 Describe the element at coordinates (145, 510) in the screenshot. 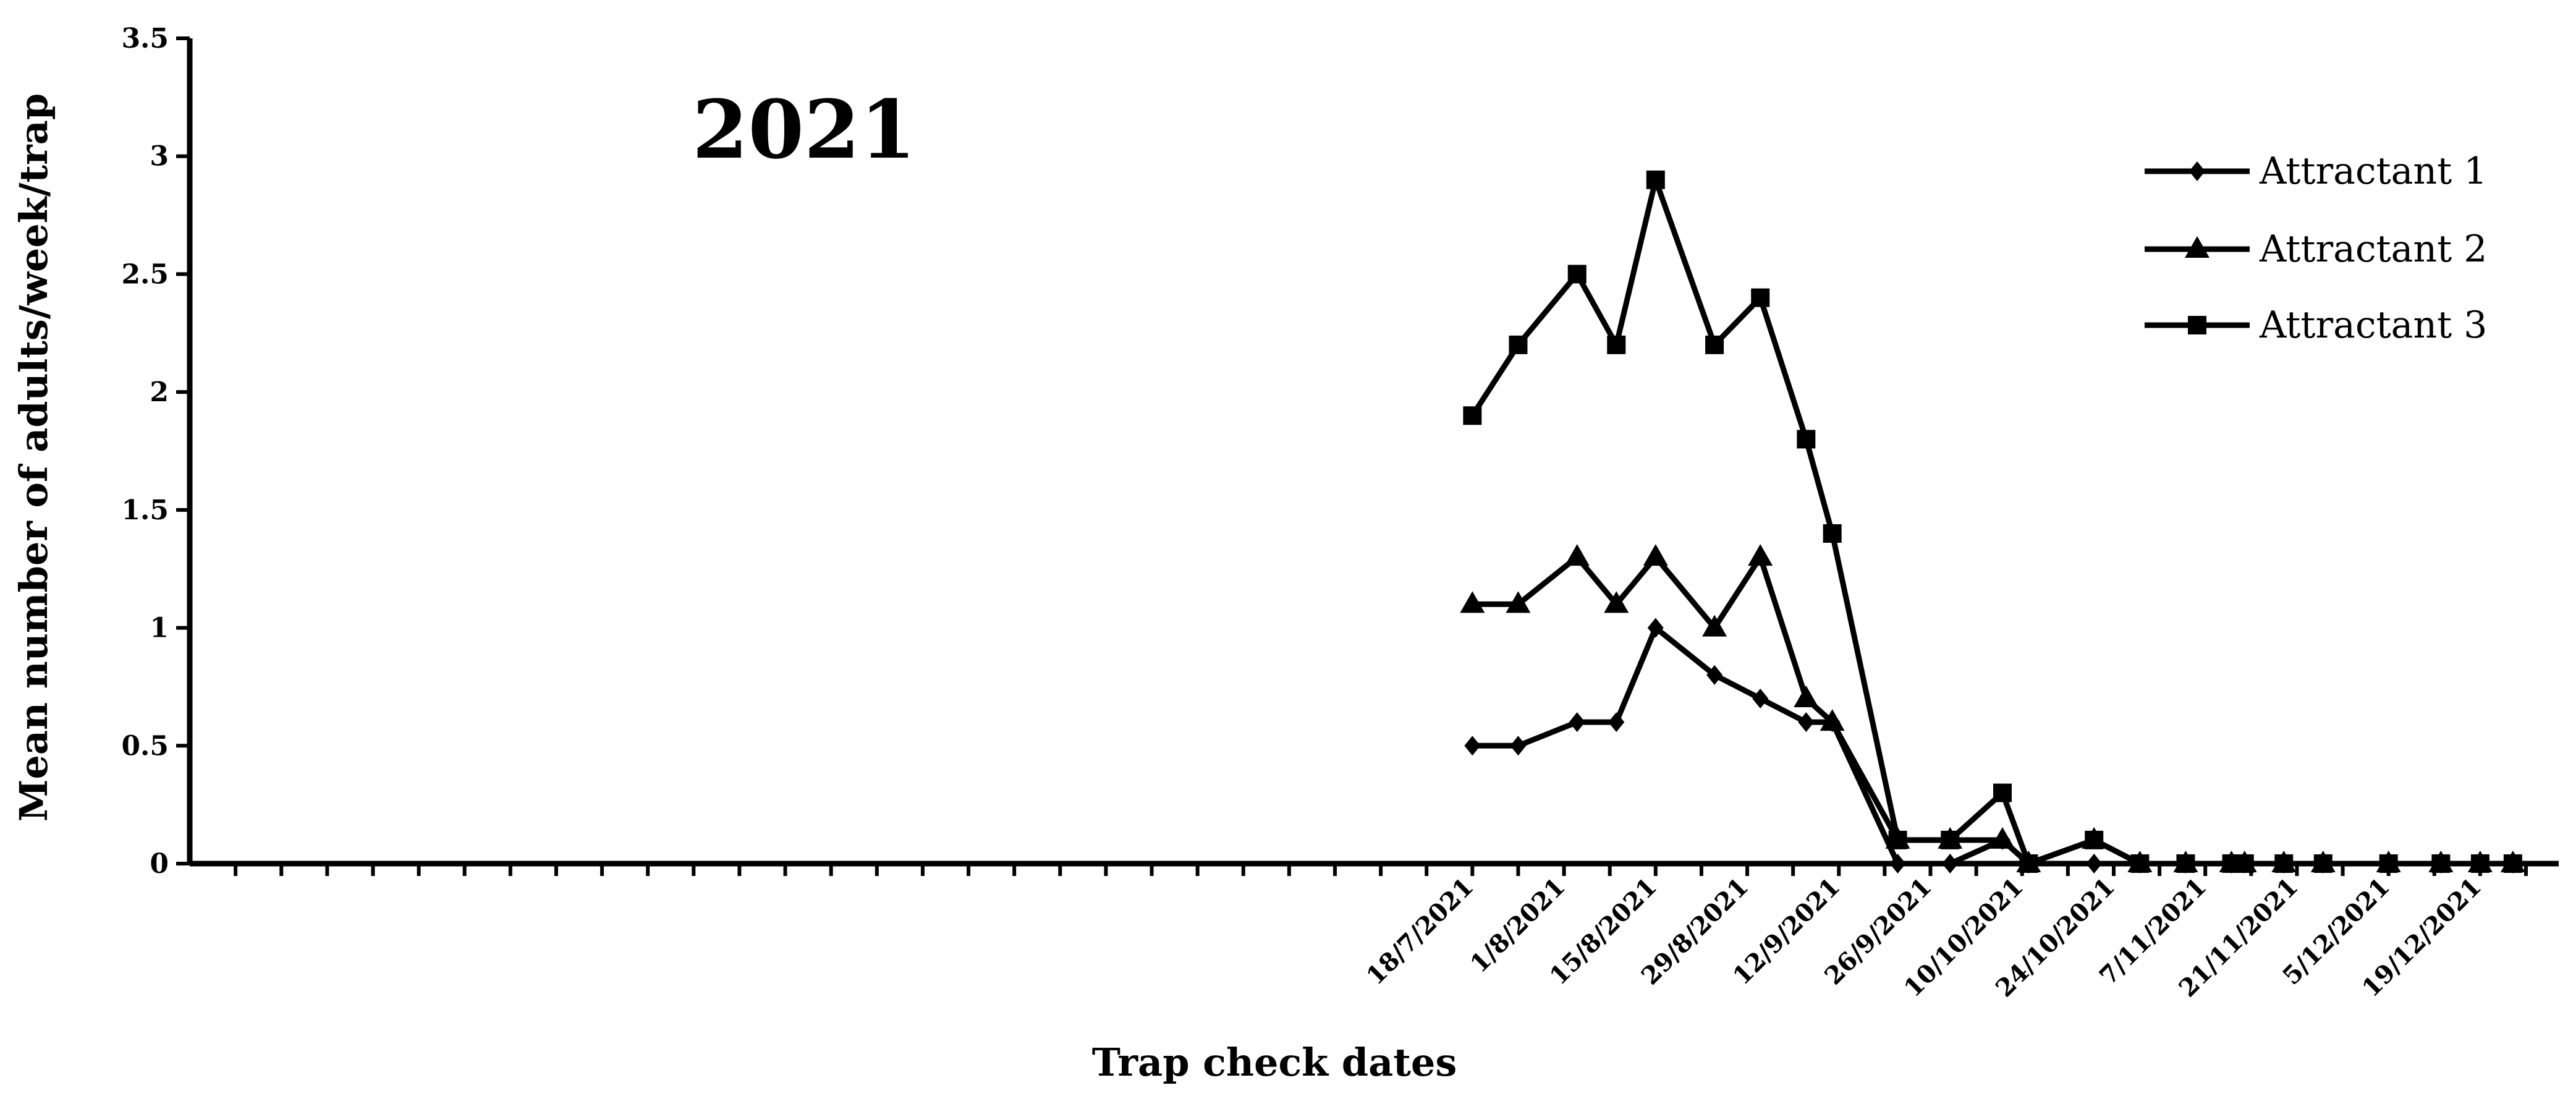

I see `y-tick-label: 1.5` at that location.